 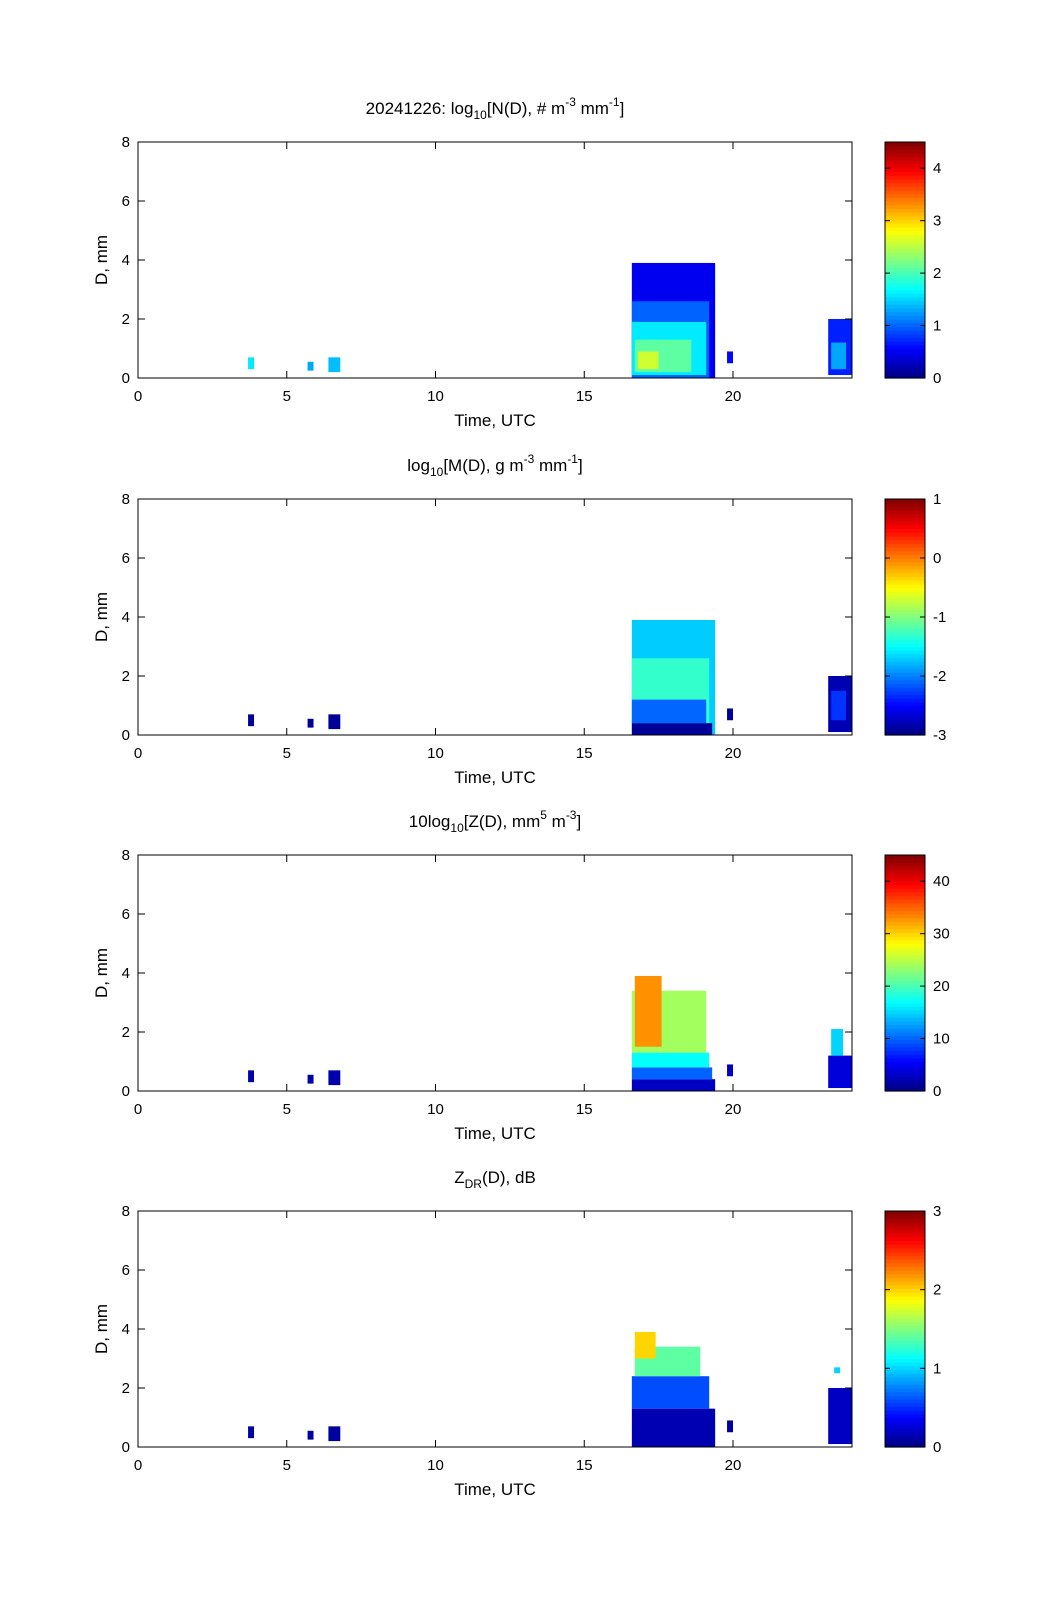 I want to click on x-tick-label: 20, so click(x=733, y=396).